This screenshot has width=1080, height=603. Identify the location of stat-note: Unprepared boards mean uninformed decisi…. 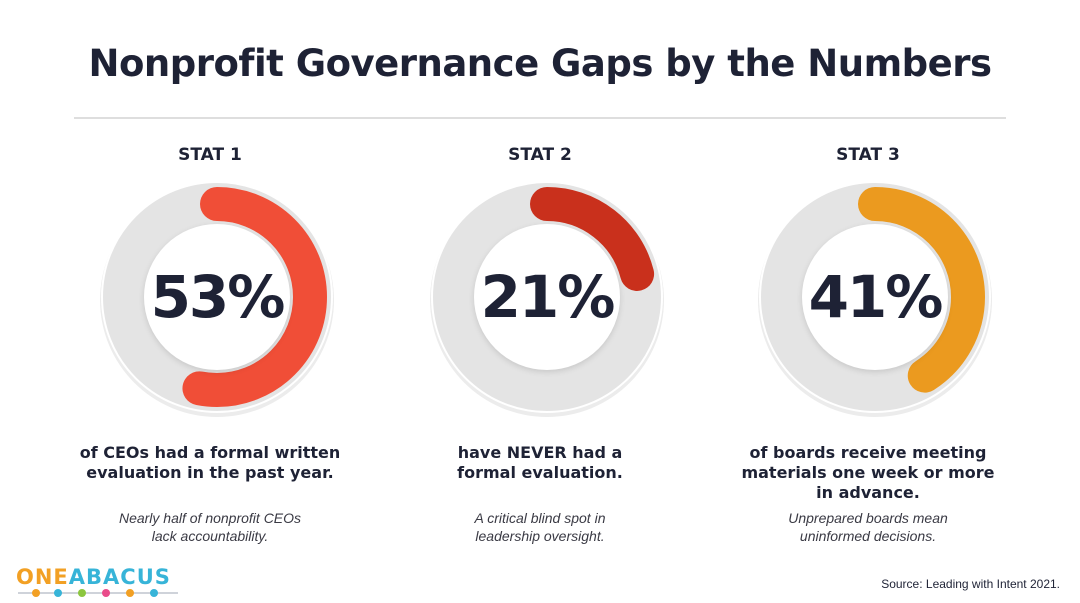
(868, 527).